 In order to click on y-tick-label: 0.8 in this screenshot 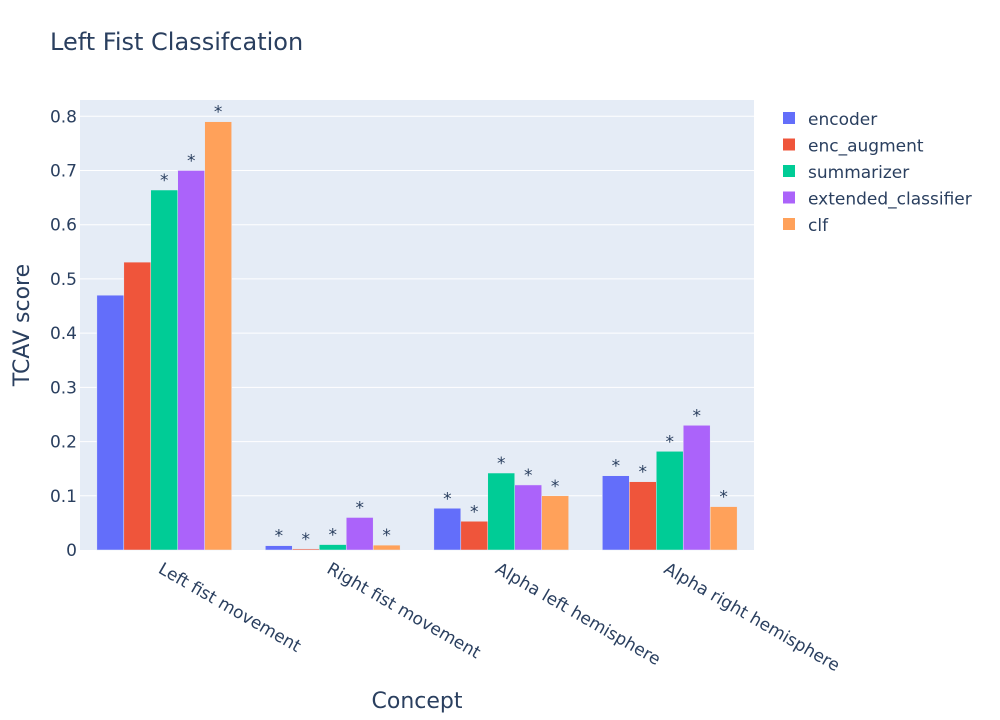, I will do `click(63, 117)`.